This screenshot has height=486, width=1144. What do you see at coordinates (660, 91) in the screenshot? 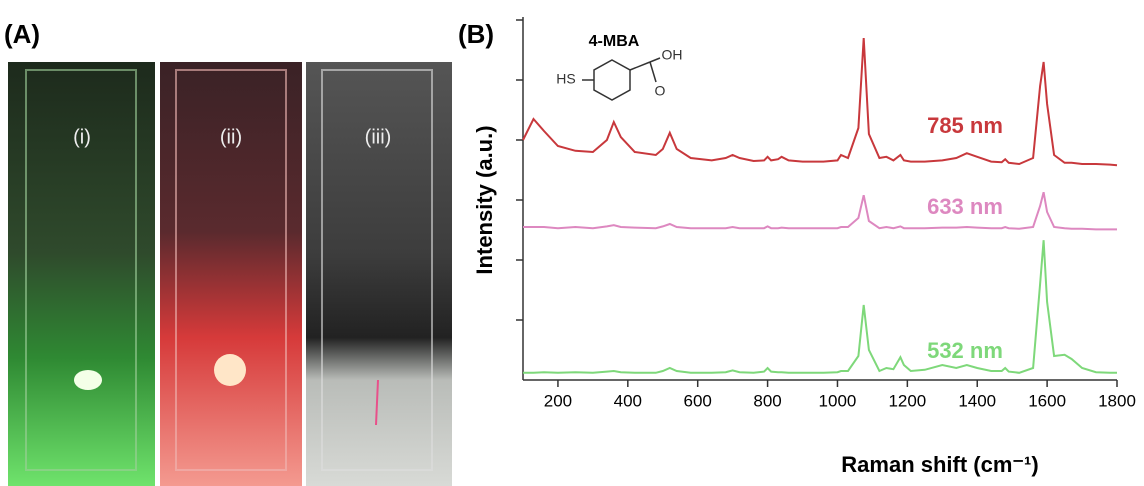
I see `atom-label: O` at bounding box center [660, 91].